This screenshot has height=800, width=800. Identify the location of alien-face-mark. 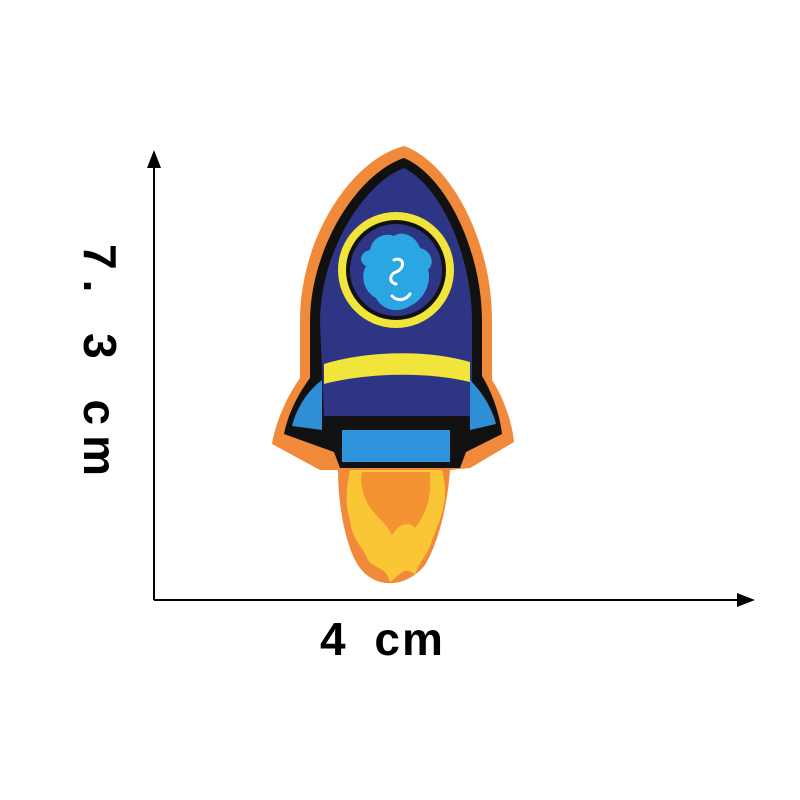
(396, 271).